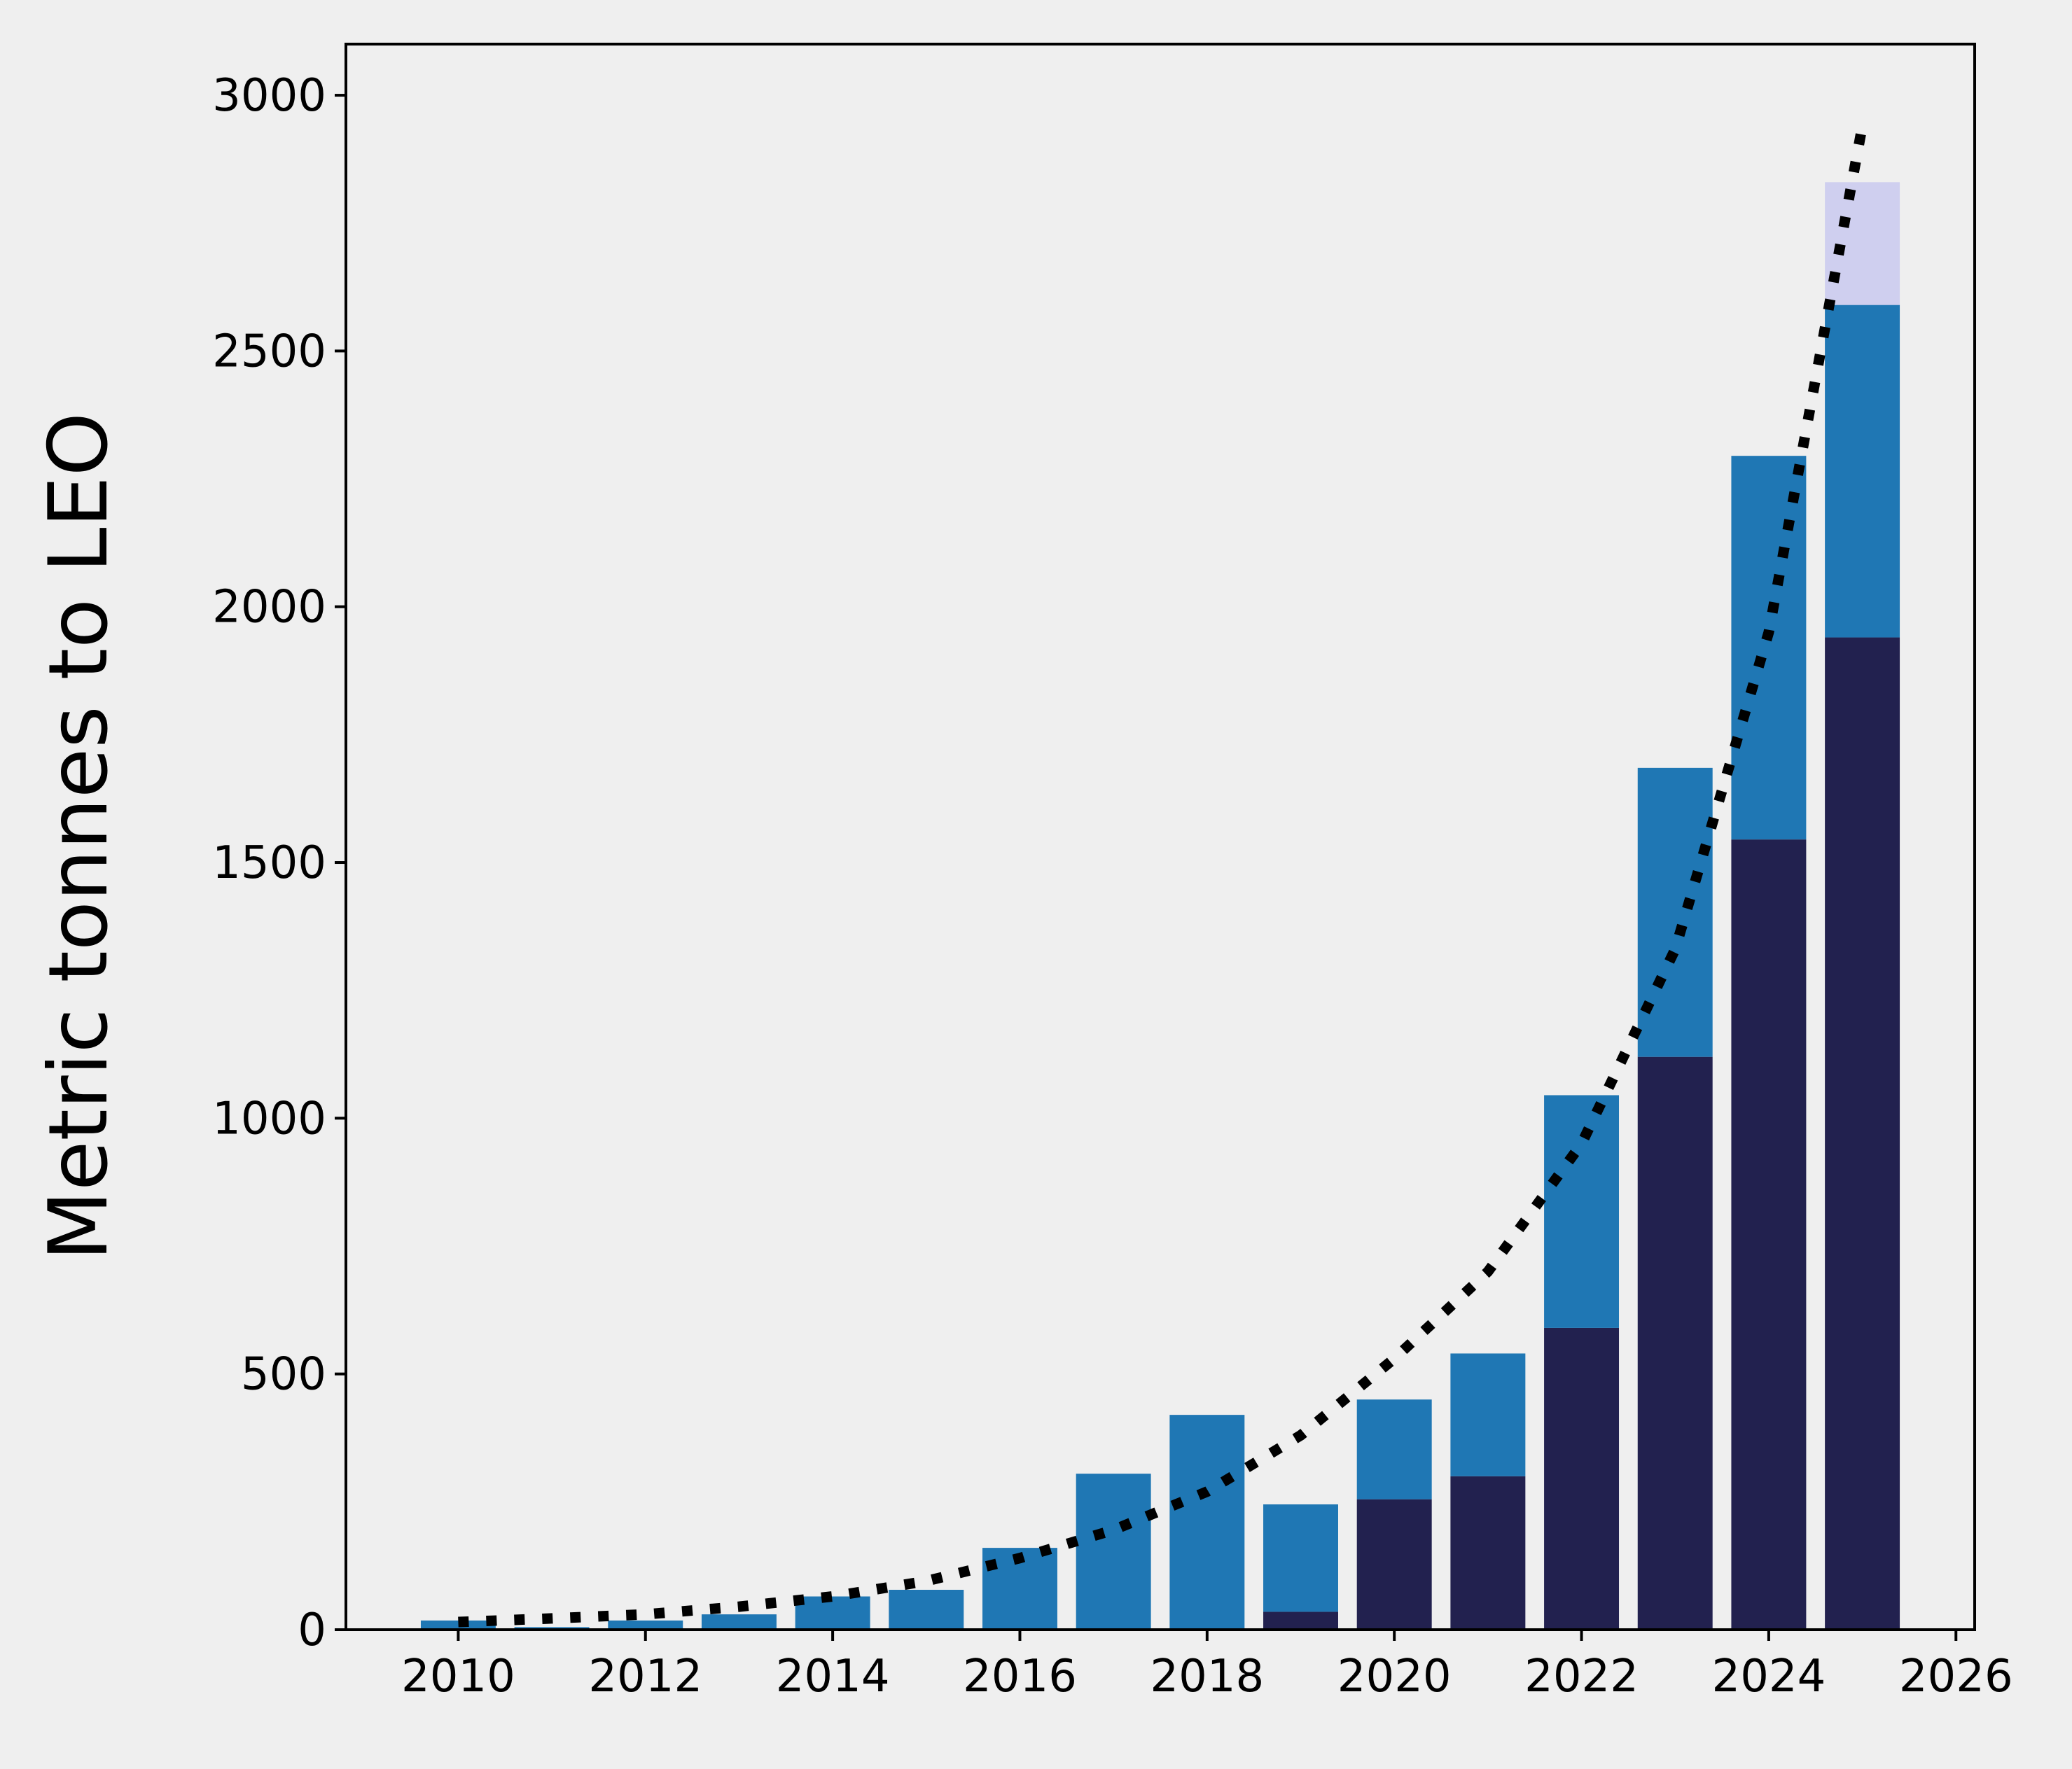  I want to click on x-tick-label: 2012, so click(645, 1676).